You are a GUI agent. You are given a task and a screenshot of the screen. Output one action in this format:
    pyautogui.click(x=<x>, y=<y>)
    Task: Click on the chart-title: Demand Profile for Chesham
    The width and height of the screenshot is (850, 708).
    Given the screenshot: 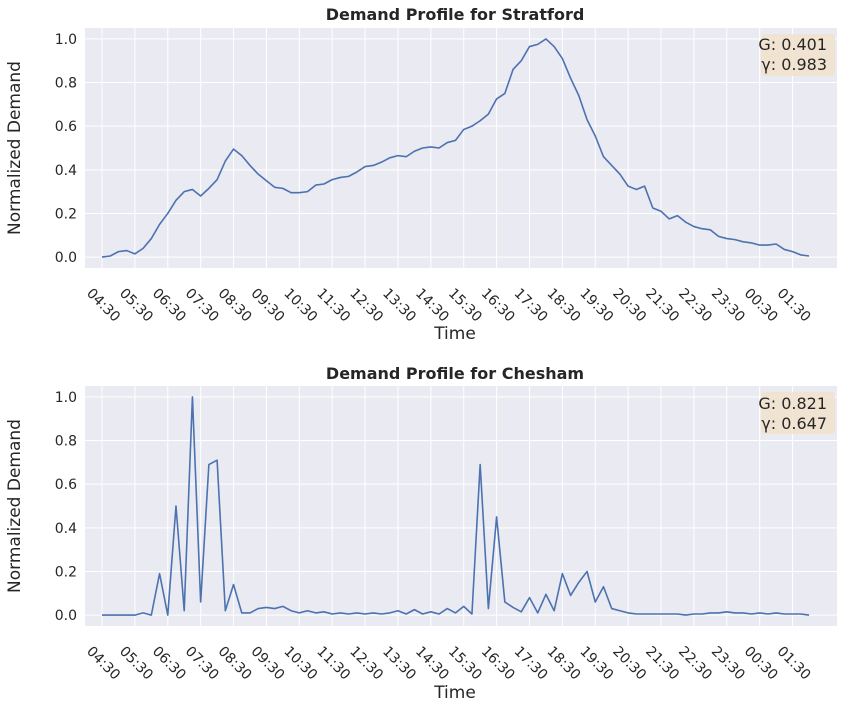 What is the action you would take?
    pyautogui.click(x=455, y=373)
    